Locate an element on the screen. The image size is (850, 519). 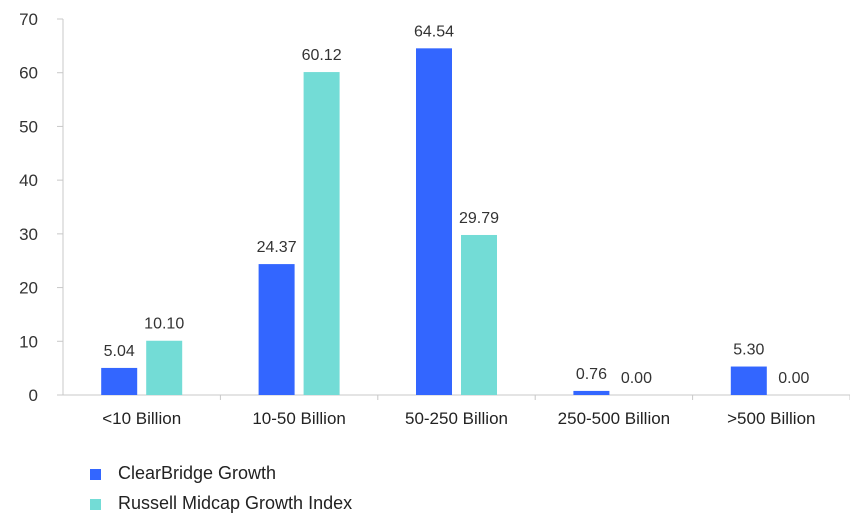
y-tick-label: 60 is located at coordinates (28, 73).